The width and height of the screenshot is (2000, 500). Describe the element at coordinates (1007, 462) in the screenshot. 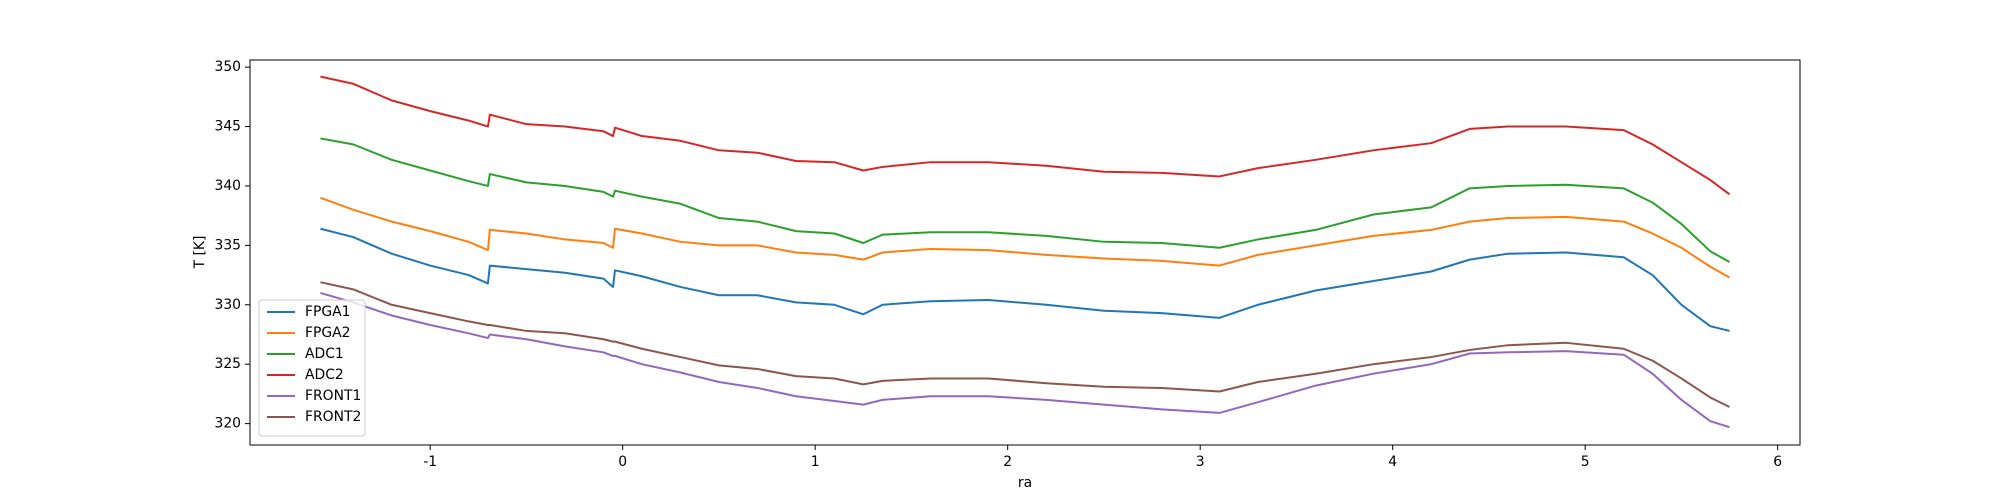

I see `x-tick-label: 2` at that location.